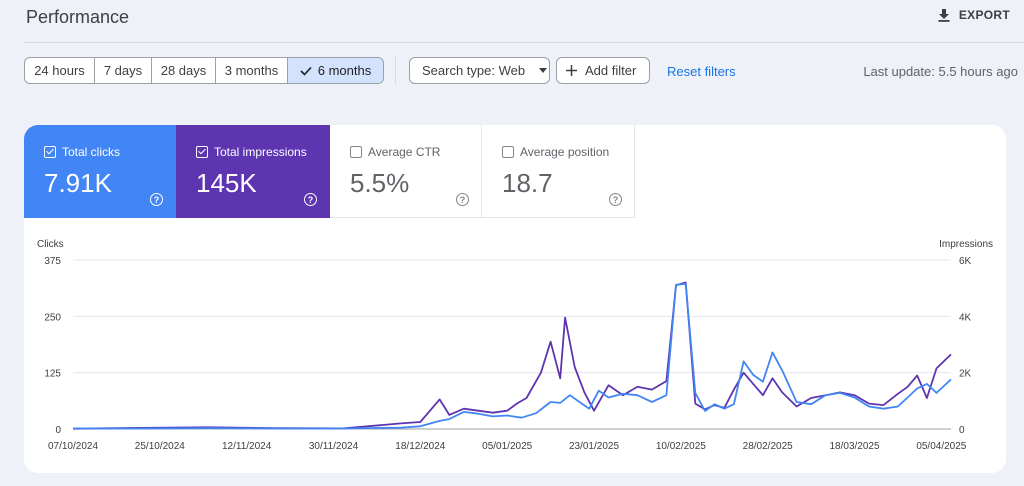 This screenshot has width=1024, height=486. I want to click on export-label: EXPORT, so click(984, 15).